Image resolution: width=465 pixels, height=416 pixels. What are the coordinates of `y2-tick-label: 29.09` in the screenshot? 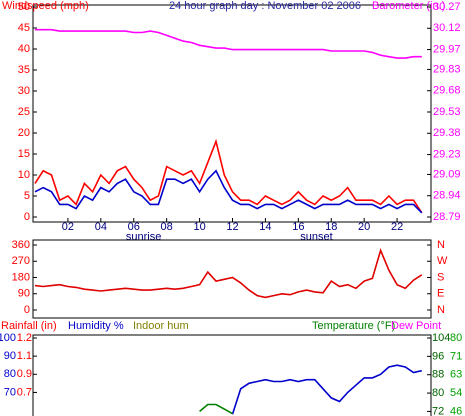 It's located at (447, 174).